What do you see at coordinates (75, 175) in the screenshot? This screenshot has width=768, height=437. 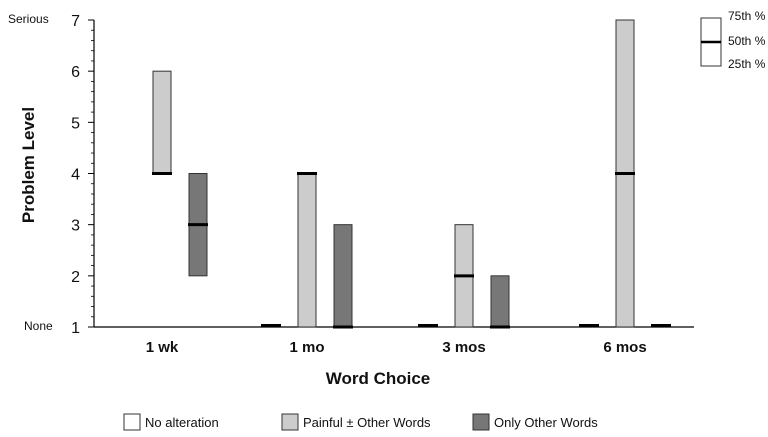 I see `y-tick-label: 4` at bounding box center [75, 175].